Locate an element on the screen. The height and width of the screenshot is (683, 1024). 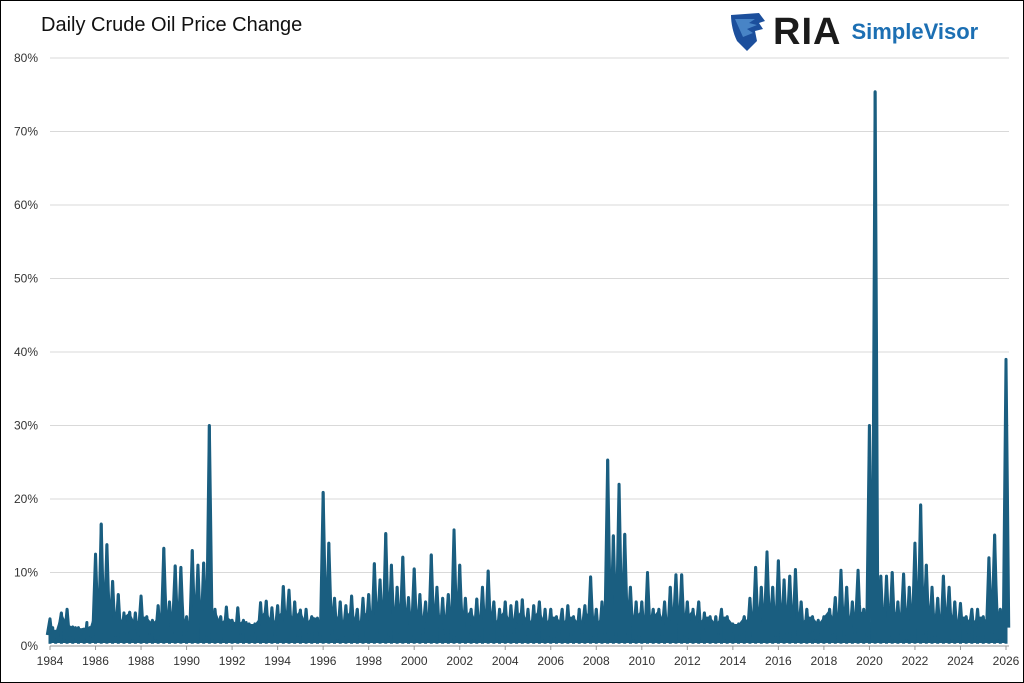
x-tick-label: 2016 is located at coordinates (778, 661).